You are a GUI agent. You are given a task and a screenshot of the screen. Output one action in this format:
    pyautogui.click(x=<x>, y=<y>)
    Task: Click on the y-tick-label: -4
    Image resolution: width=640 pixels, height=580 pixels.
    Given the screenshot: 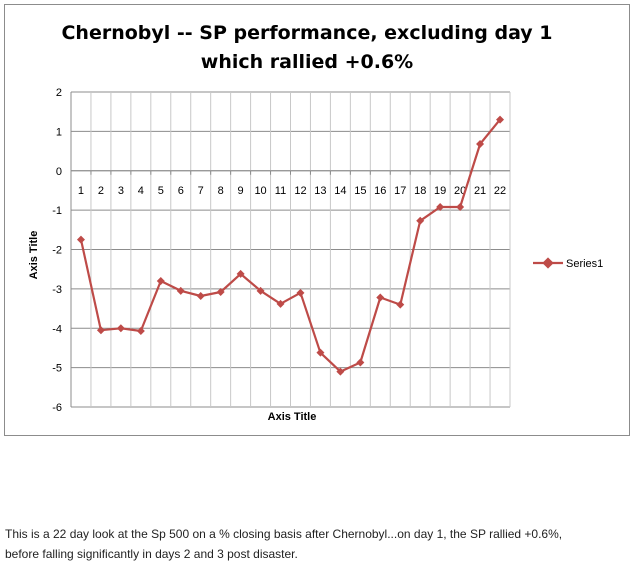 What is the action you would take?
    pyautogui.click(x=57, y=329)
    